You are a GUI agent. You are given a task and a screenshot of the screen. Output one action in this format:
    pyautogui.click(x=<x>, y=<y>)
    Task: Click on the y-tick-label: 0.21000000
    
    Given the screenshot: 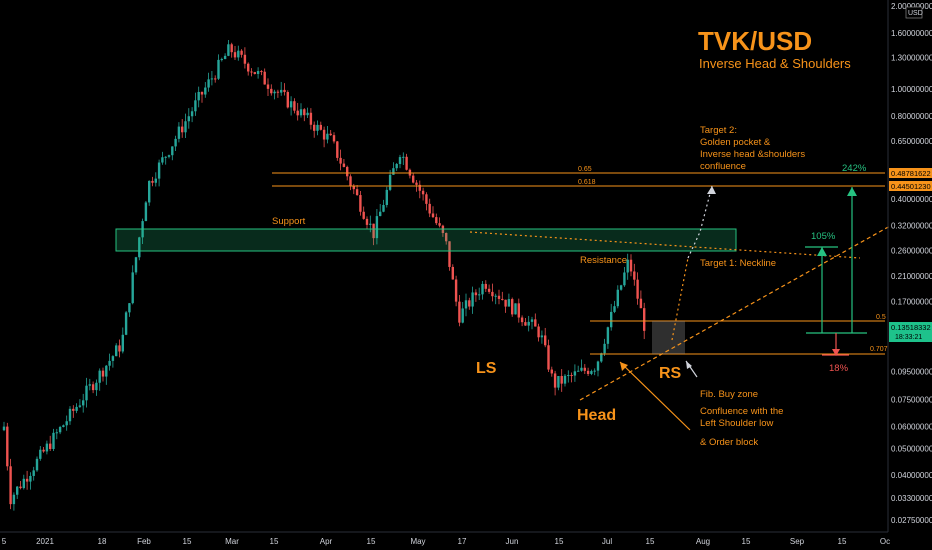 What is the action you would take?
    pyautogui.click(x=911, y=276)
    